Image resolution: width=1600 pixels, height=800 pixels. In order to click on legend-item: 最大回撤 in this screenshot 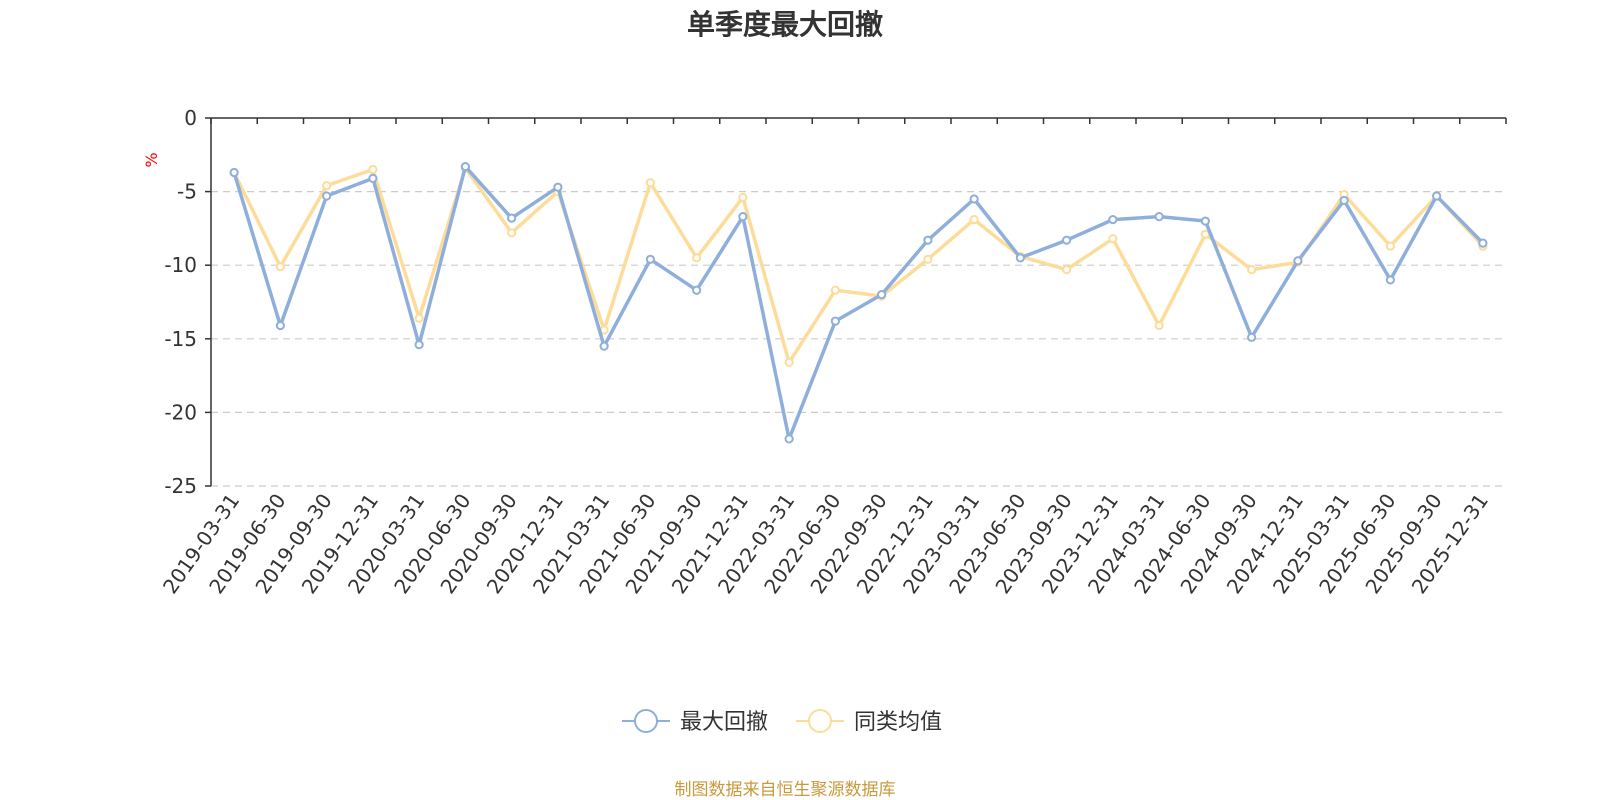, I will do `click(695, 722)`.